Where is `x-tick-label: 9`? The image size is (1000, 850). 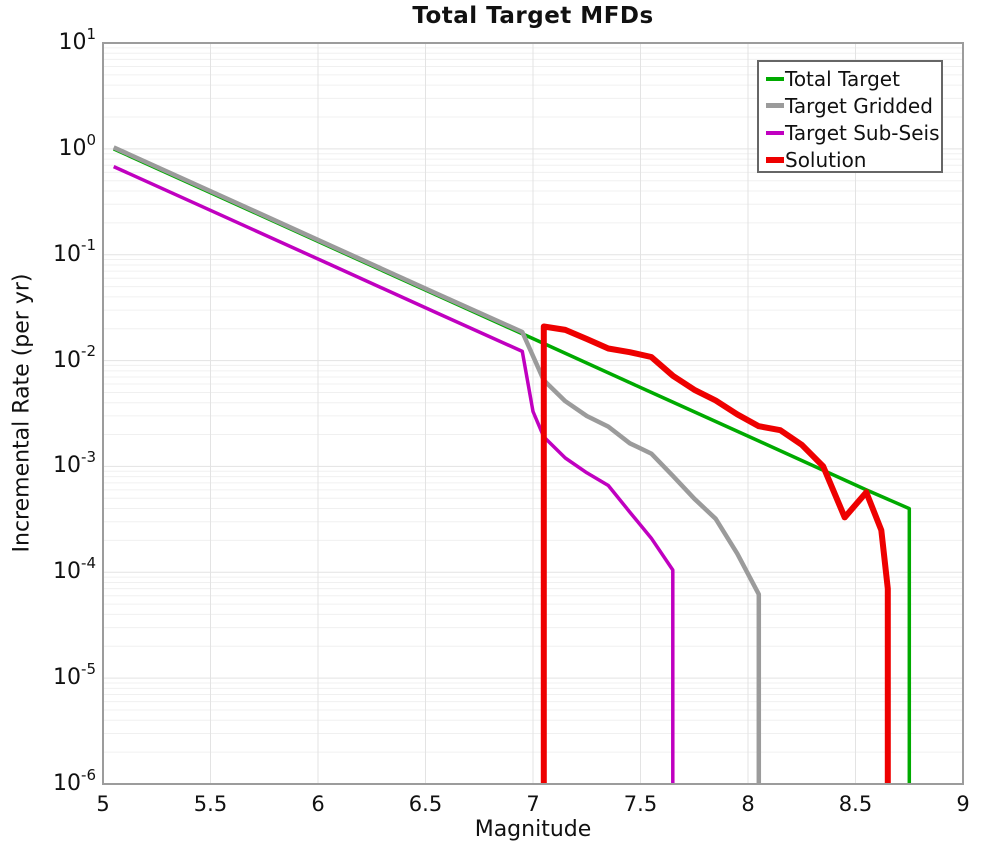 x-tick-label: 9 is located at coordinates (963, 804).